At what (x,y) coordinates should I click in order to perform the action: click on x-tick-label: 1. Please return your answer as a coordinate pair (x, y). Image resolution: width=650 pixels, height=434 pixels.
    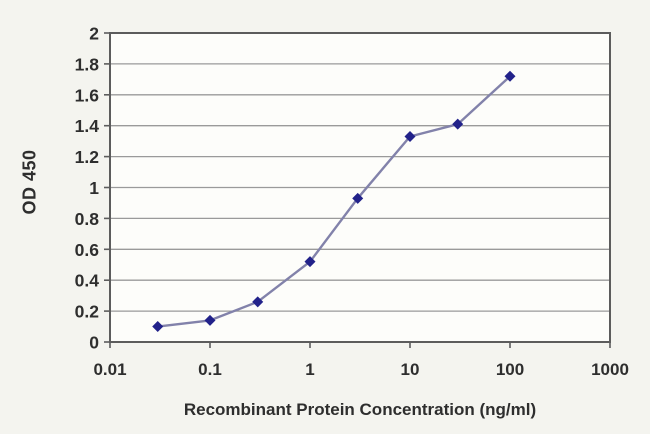
    Looking at the image, I should click on (309, 369).